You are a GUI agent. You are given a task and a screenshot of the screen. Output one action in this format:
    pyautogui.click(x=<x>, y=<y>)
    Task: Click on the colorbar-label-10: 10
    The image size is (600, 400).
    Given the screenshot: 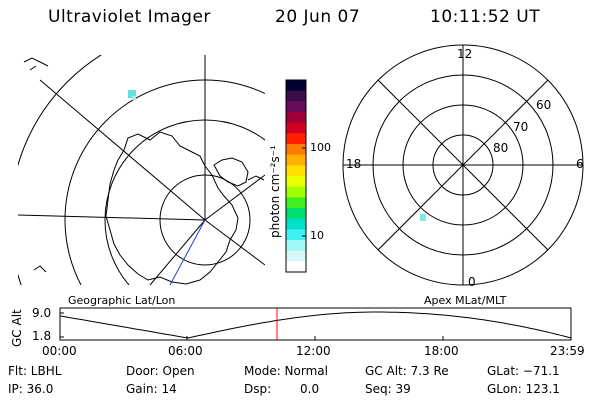 What is the action you would take?
    pyautogui.click(x=317, y=235)
    